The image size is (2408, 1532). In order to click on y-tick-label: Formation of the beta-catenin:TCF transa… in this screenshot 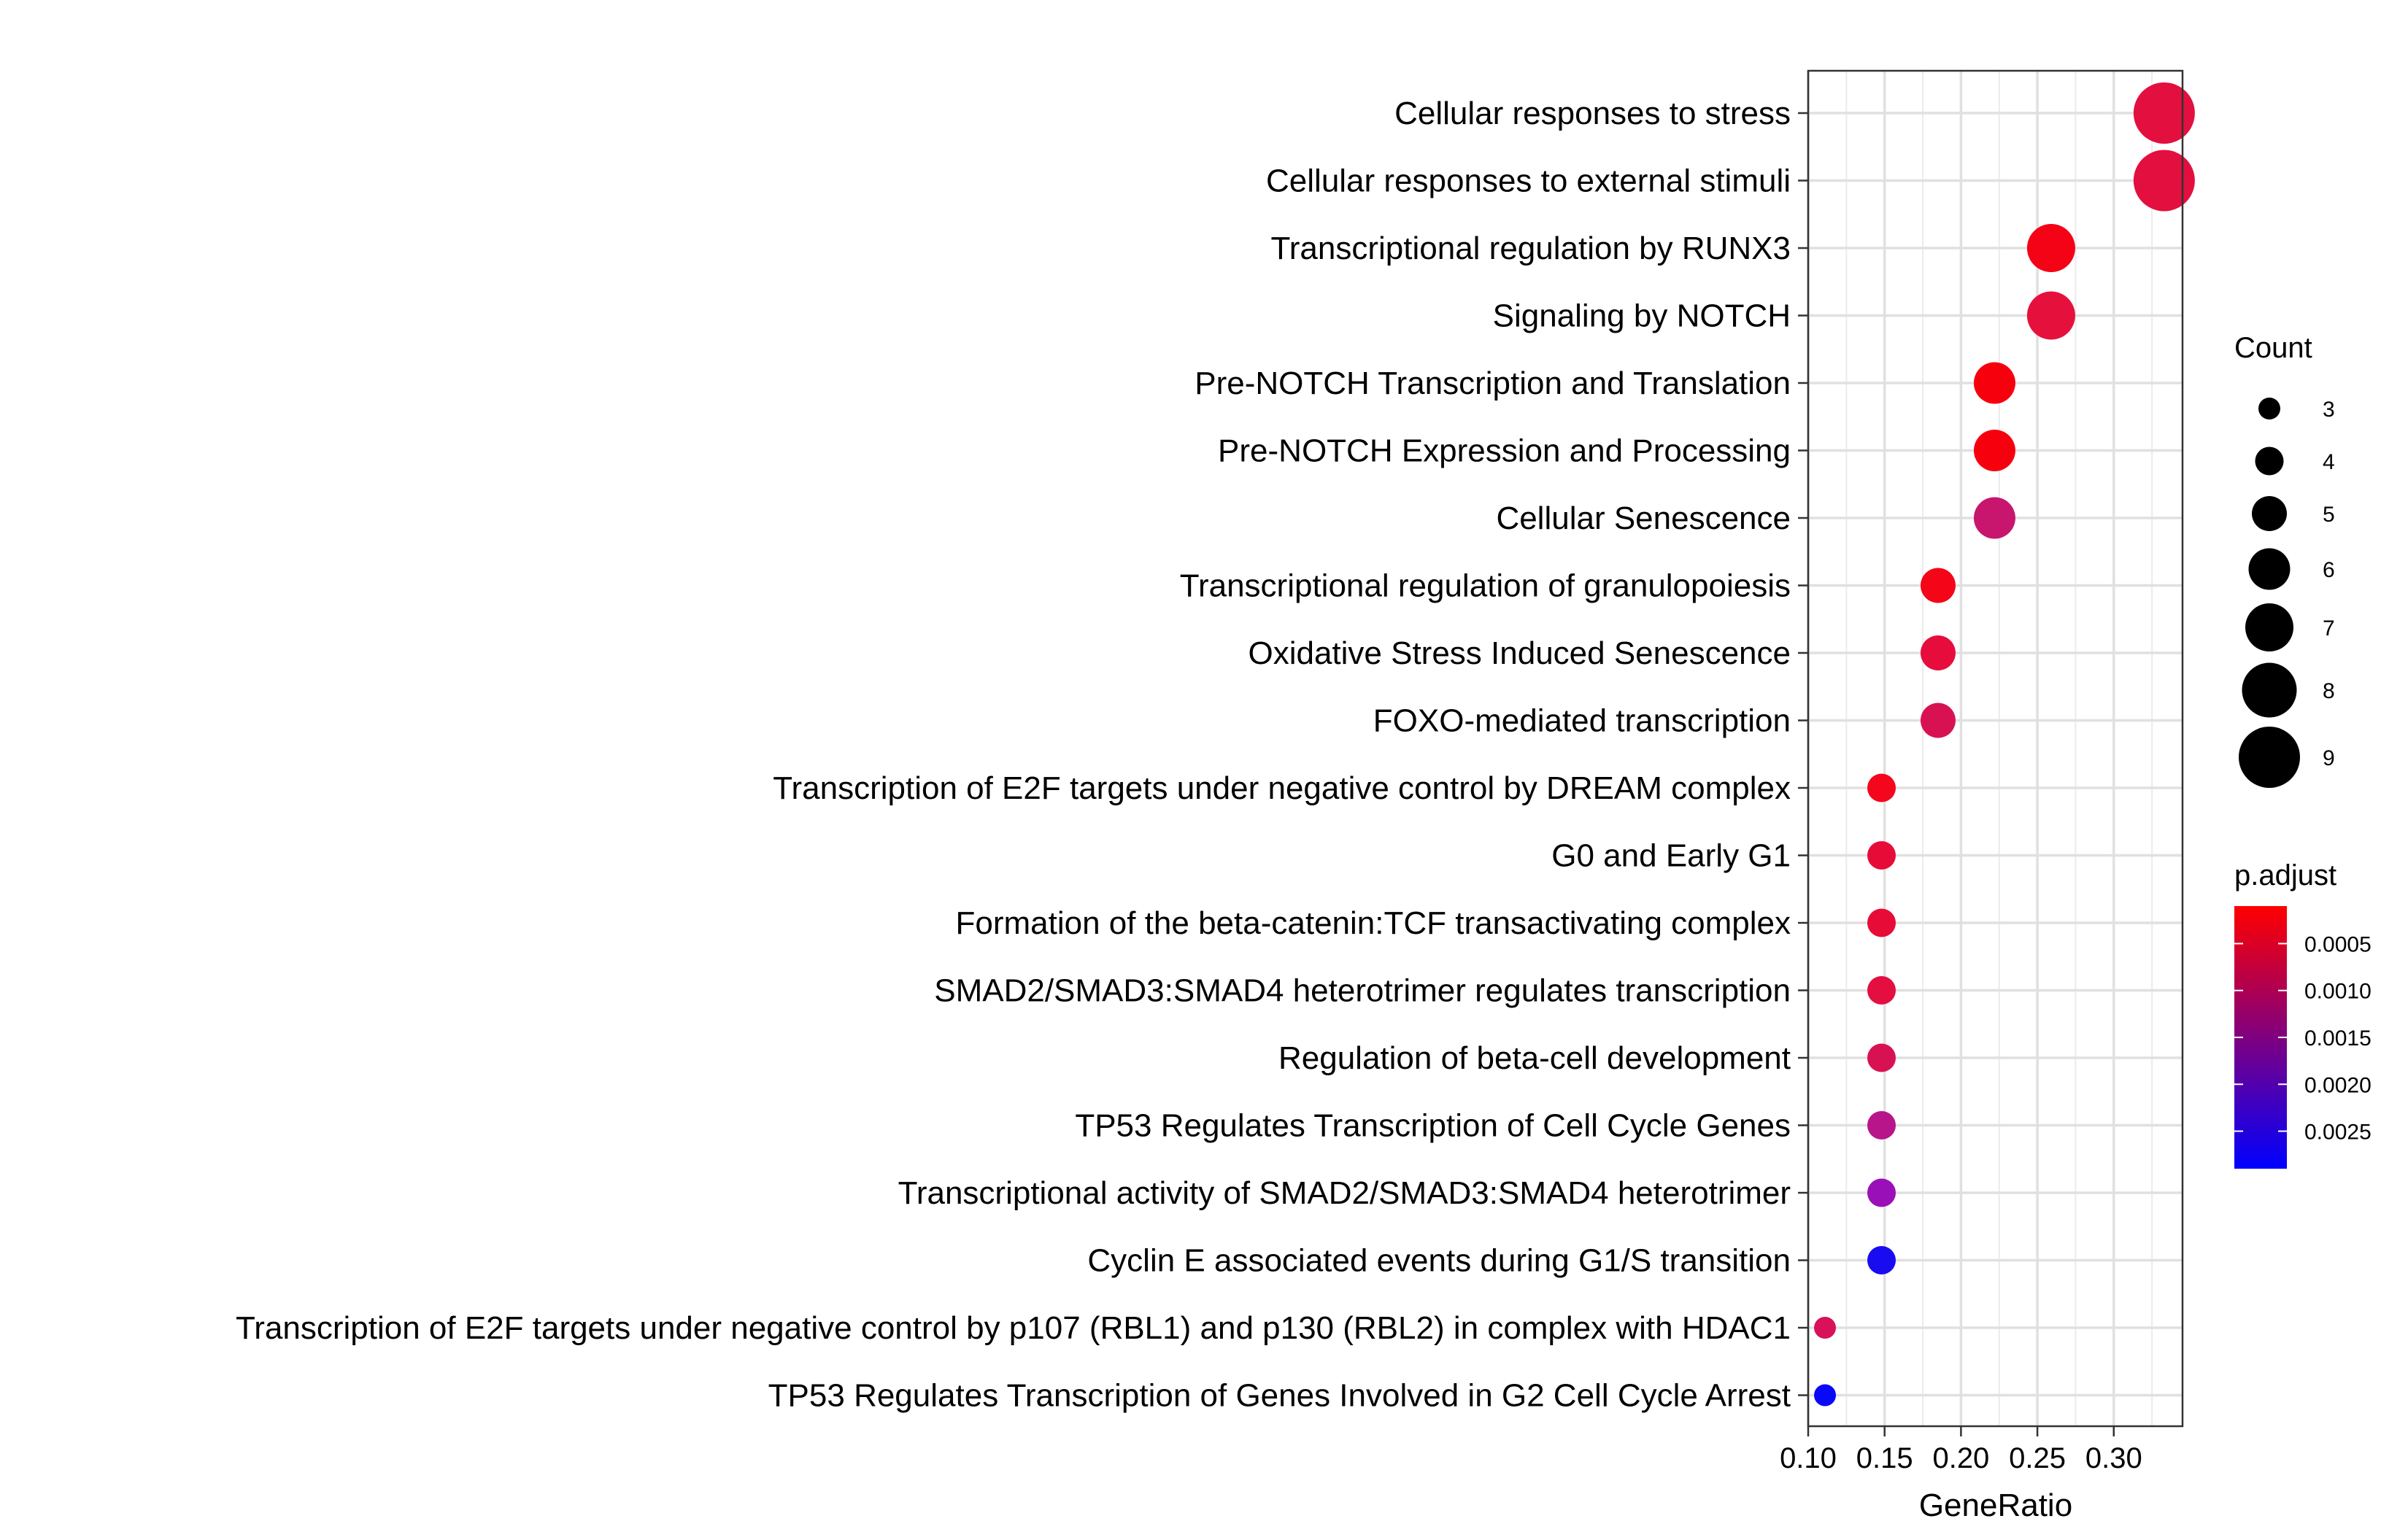, I will do `click(1373, 923)`.